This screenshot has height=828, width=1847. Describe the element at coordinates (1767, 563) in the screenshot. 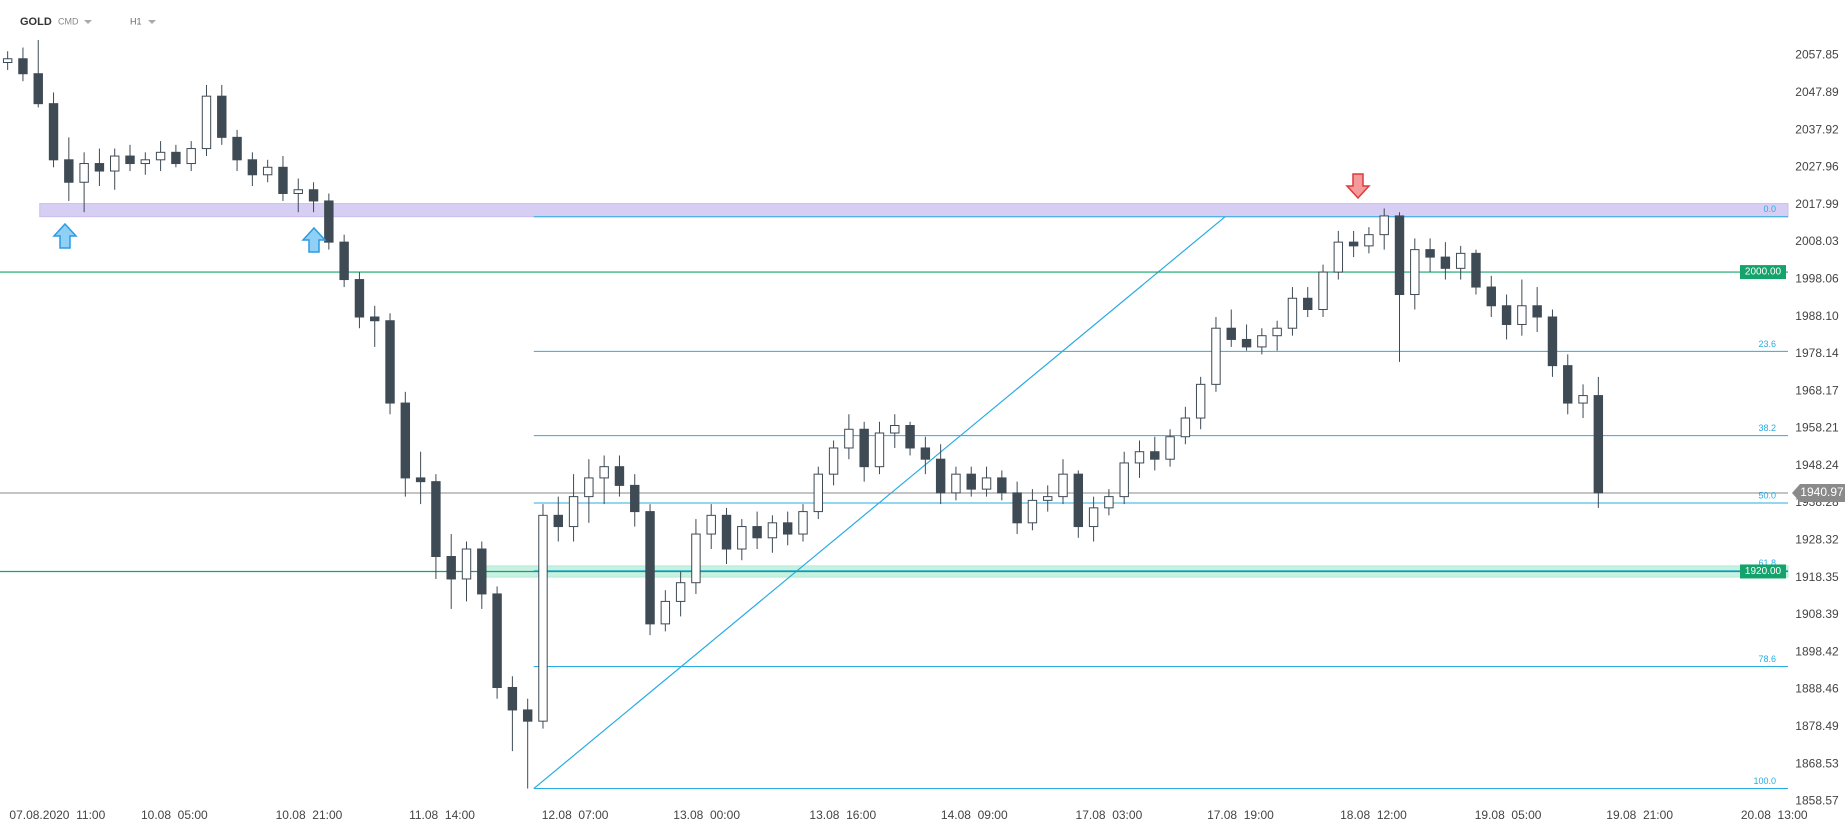

I see `fib-label: 61.8` at that location.